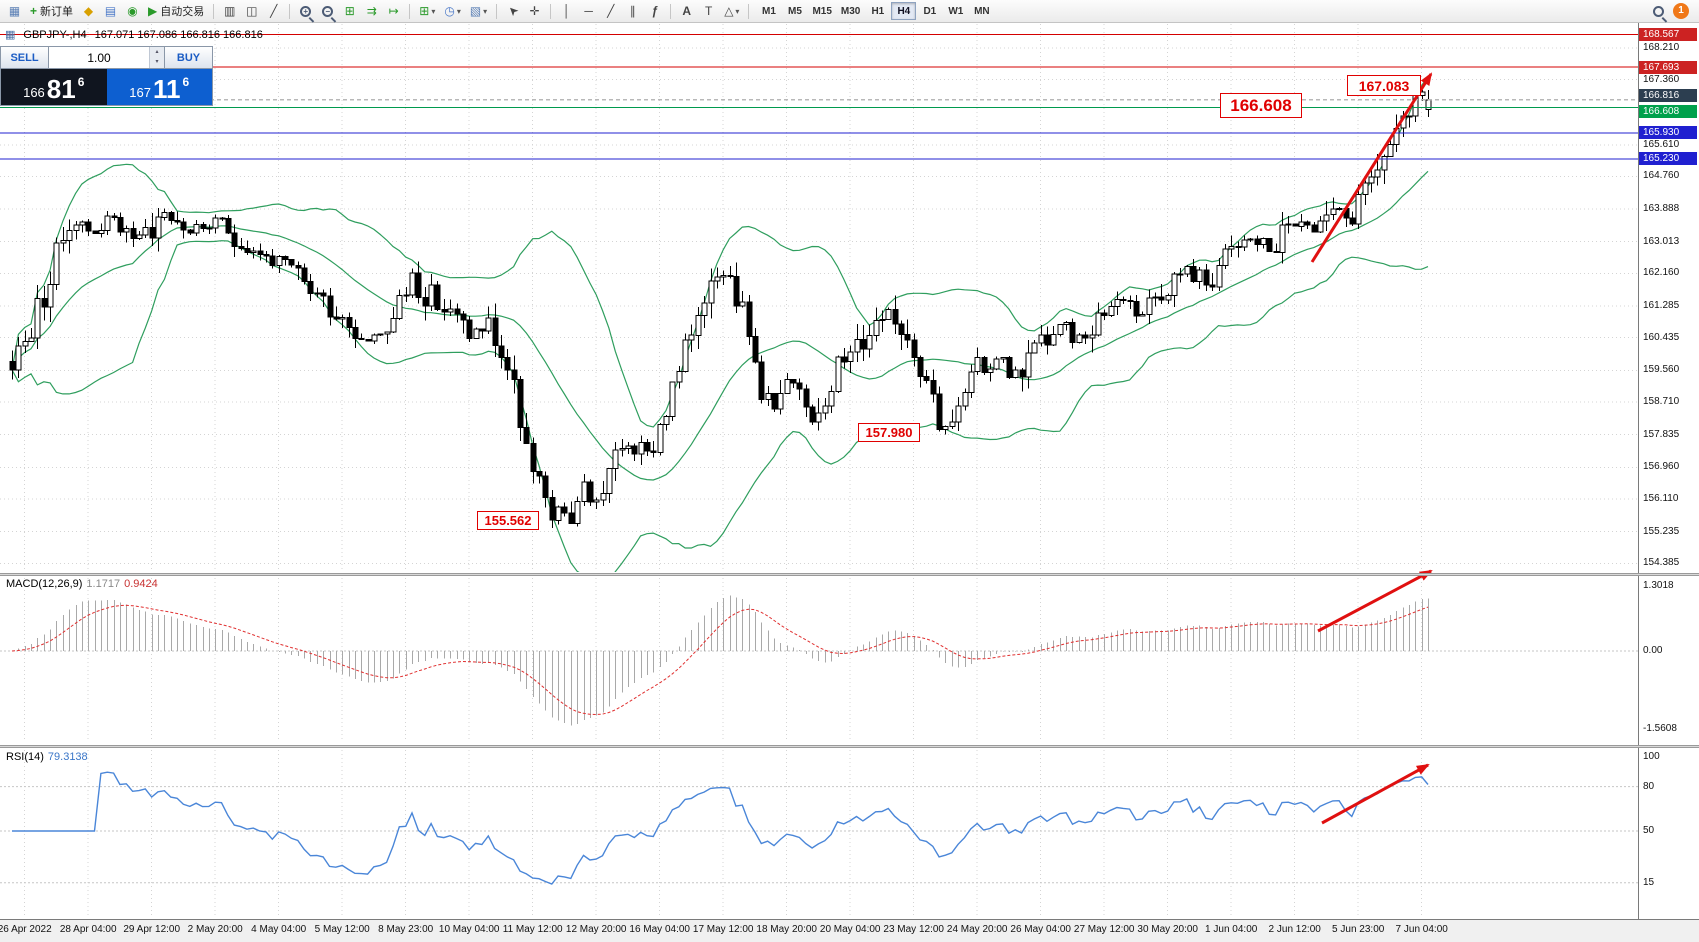  Describe the element at coordinates (188, 57) in the screenshot. I see `buy-button: BUY` at that location.